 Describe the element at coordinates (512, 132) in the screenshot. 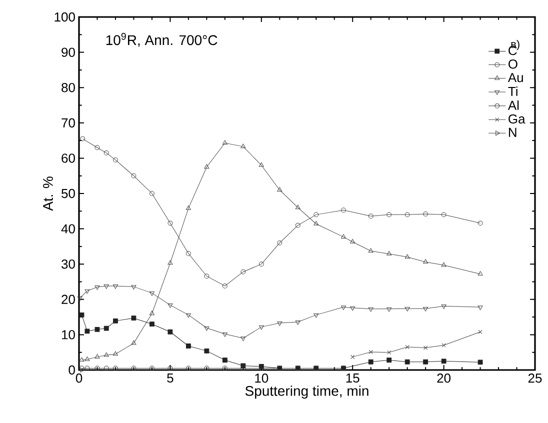

I see `legend-label: N` at that location.